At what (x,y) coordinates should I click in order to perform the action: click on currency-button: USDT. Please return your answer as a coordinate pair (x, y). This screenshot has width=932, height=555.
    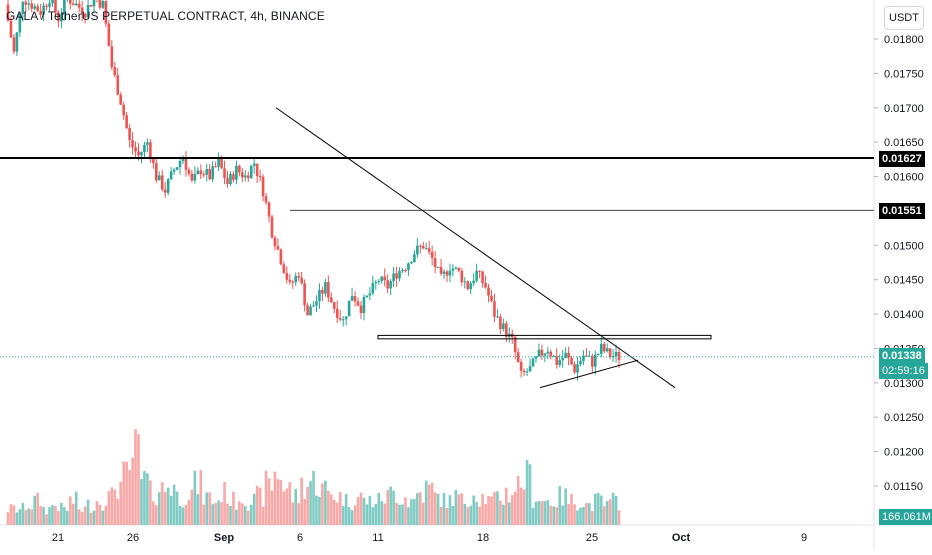
    Looking at the image, I should click on (904, 18).